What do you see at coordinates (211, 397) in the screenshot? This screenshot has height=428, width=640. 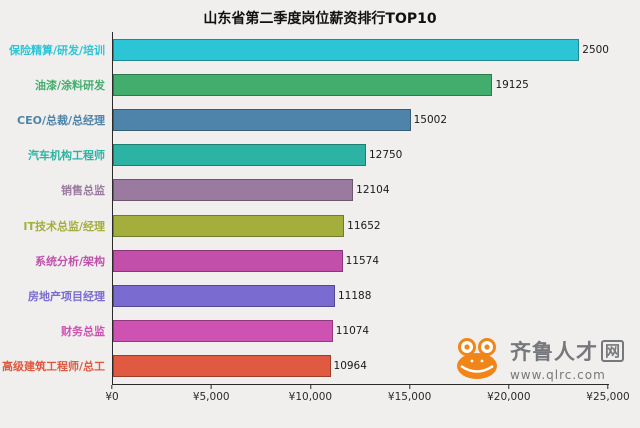 I see `x-tick-label: ¥5,000` at bounding box center [211, 397].